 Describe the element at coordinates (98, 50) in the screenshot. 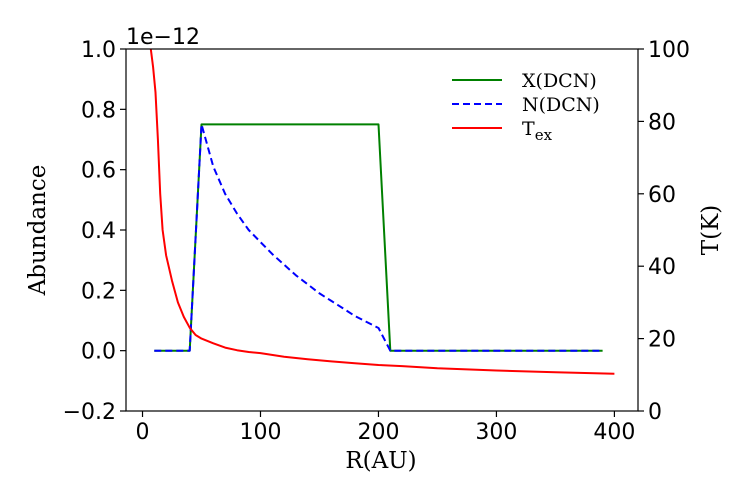

I see `y-left-tick-label: 1.0` at that location.